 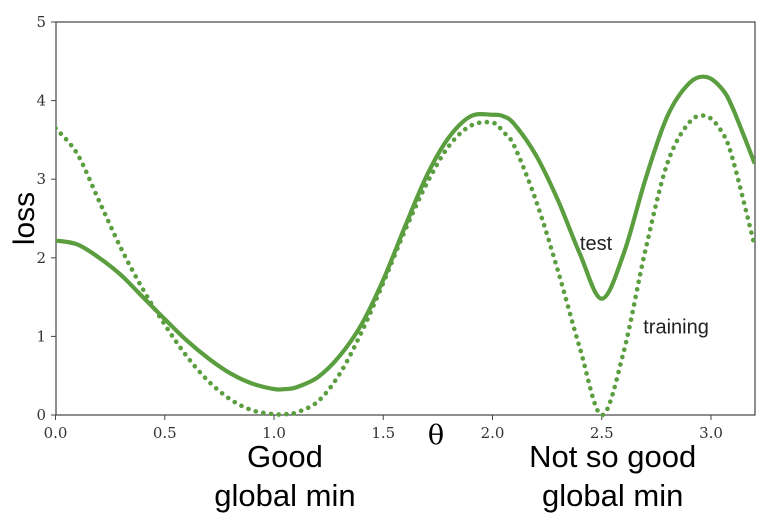 What do you see at coordinates (602, 433) in the screenshot?
I see `x-tick-label: 2.5` at bounding box center [602, 433].